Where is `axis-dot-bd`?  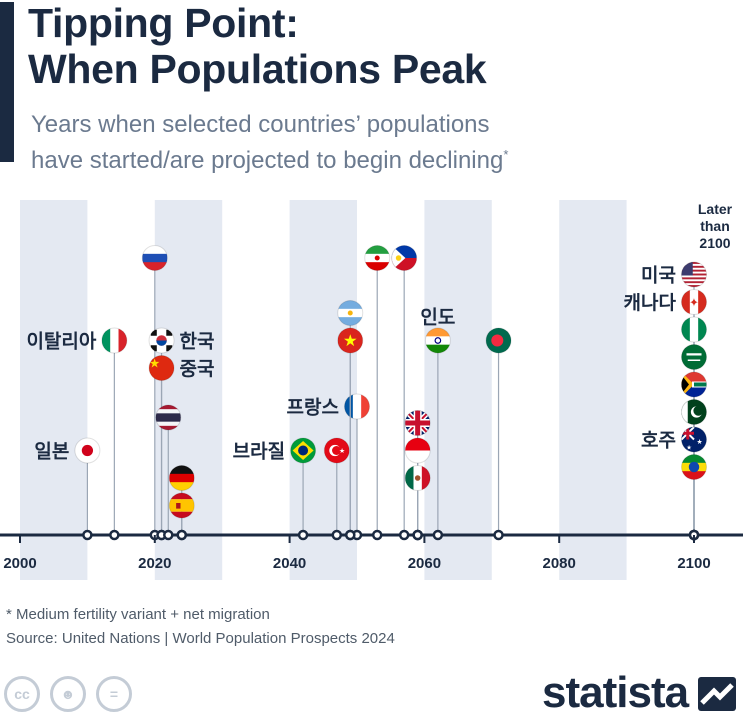 axis-dot-bd is located at coordinates (498, 535).